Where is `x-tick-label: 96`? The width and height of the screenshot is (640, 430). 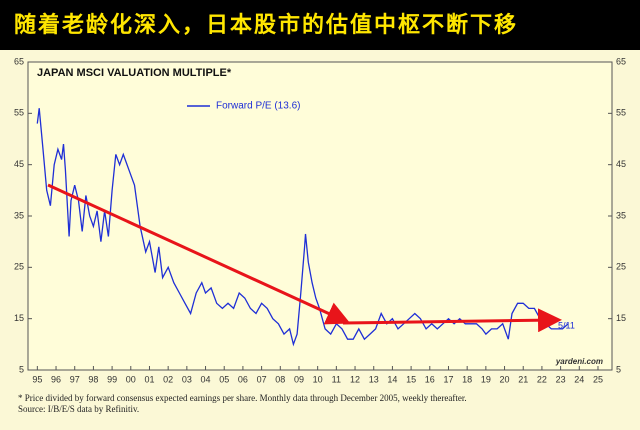 x-tick-label: 96 is located at coordinates (56, 379).